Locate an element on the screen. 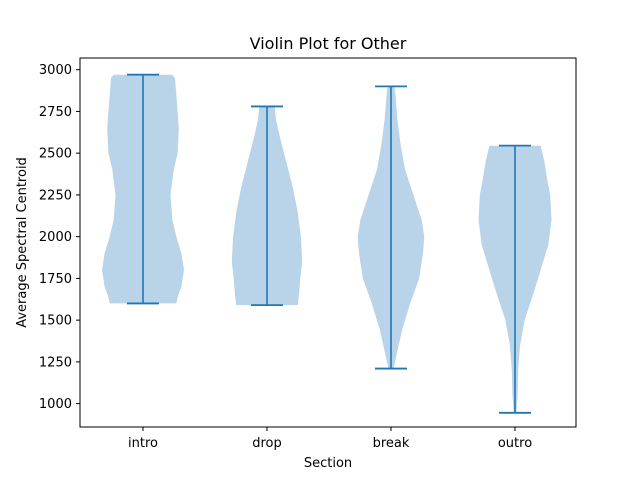  y-axis: 1000 1250 1500 1750 2000 2250 2500 2750 3000 is located at coordinates (59, 237).